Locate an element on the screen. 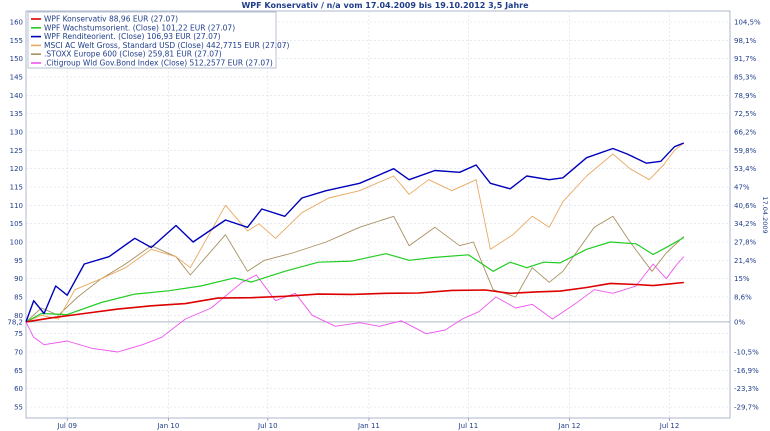  y-tick-label-right: 0% is located at coordinates (739, 322).